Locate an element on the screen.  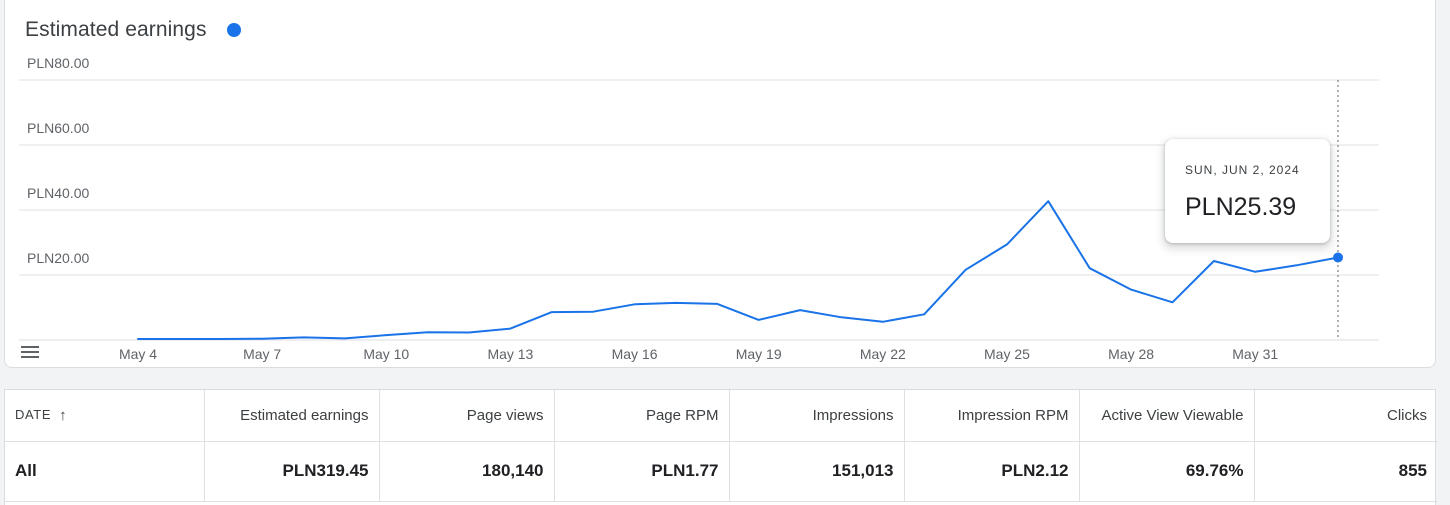
column-header-impressions: Impressions is located at coordinates (817, 416).